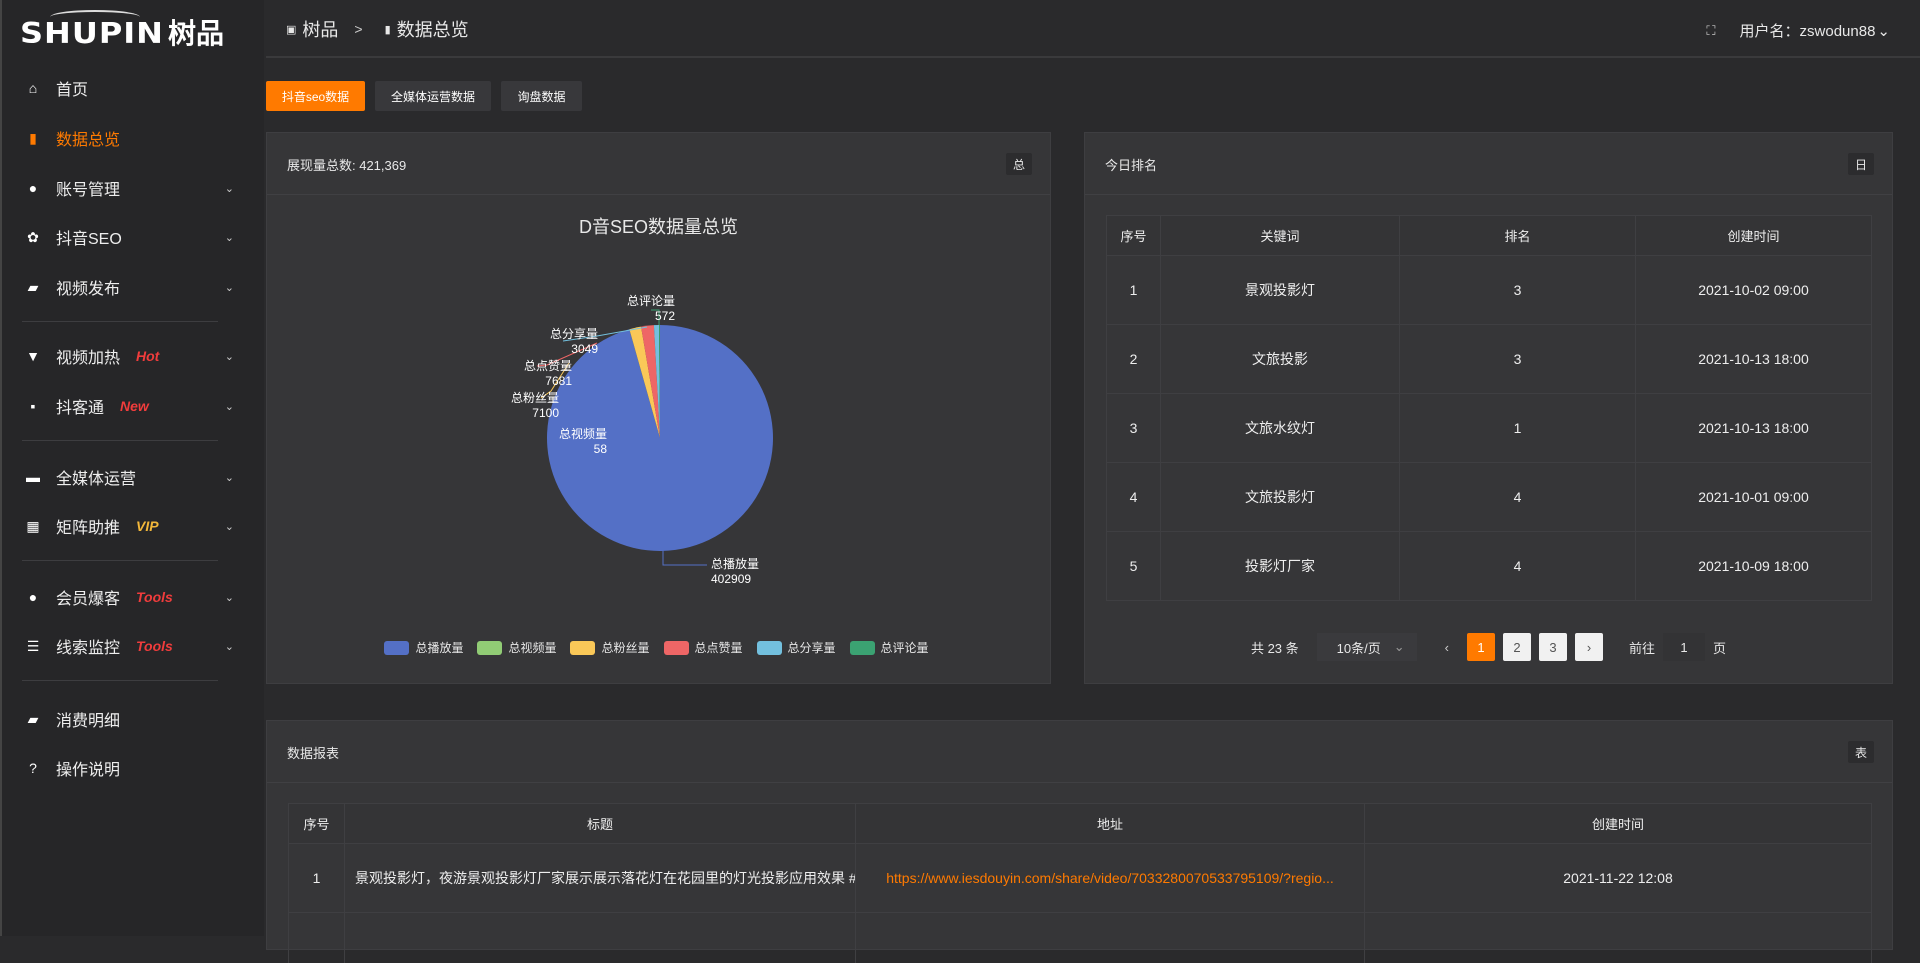 This screenshot has height=963, width=1920. Describe the element at coordinates (88, 526) in the screenshot. I see `sidebar-item-label: 矩阵助推` at that location.